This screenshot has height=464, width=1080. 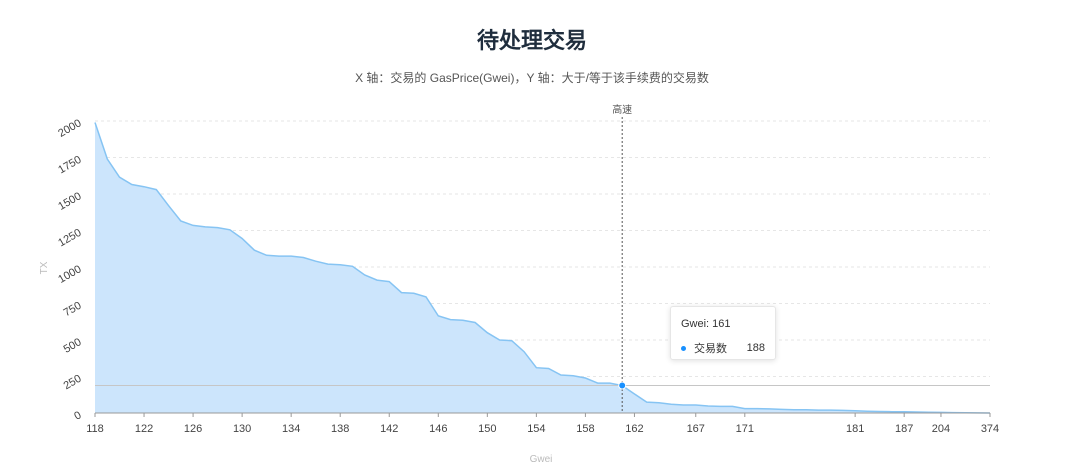 What do you see at coordinates (622, 109) in the screenshot?
I see `markline-label: 高速` at bounding box center [622, 109].